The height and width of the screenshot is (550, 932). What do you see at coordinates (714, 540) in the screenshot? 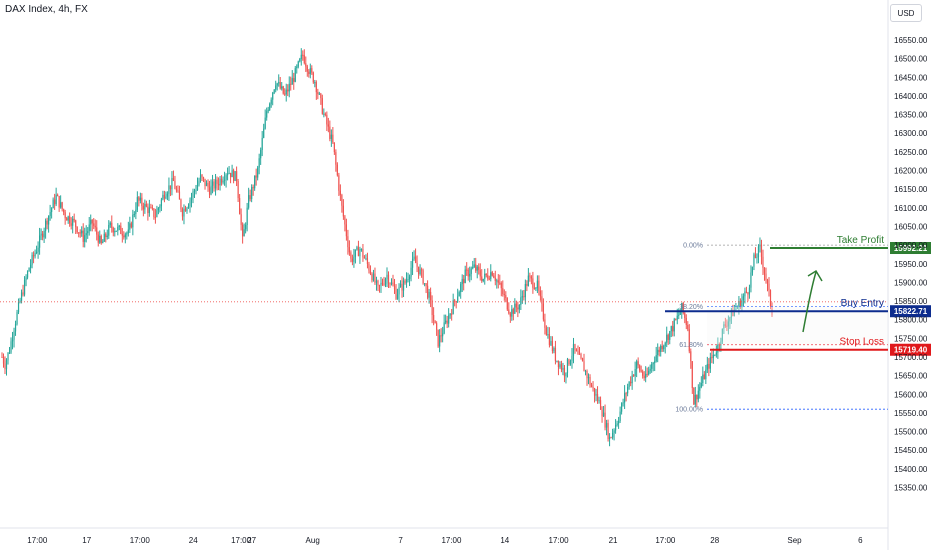
I see `x-tick-label: 28` at bounding box center [714, 540].